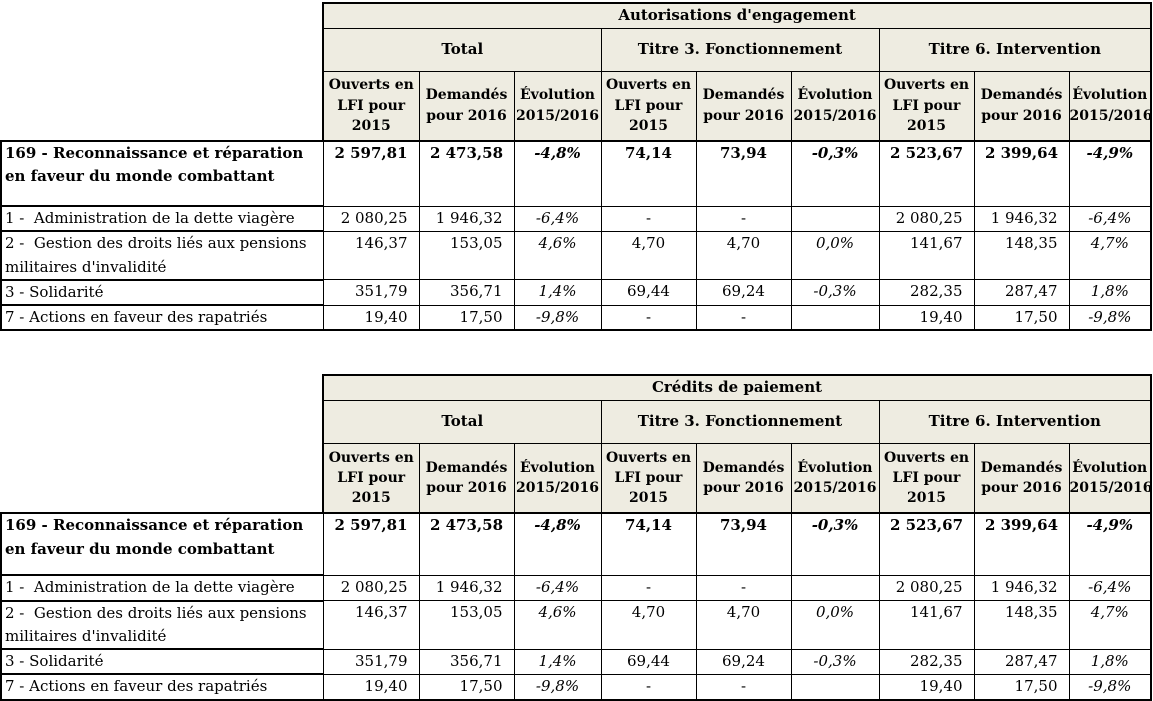 Image resolution: width=1153 pixels, height=701 pixels. Describe the element at coordinates (557, 292) in the screenshot. I see `cell-value: 1,4%` at that location.